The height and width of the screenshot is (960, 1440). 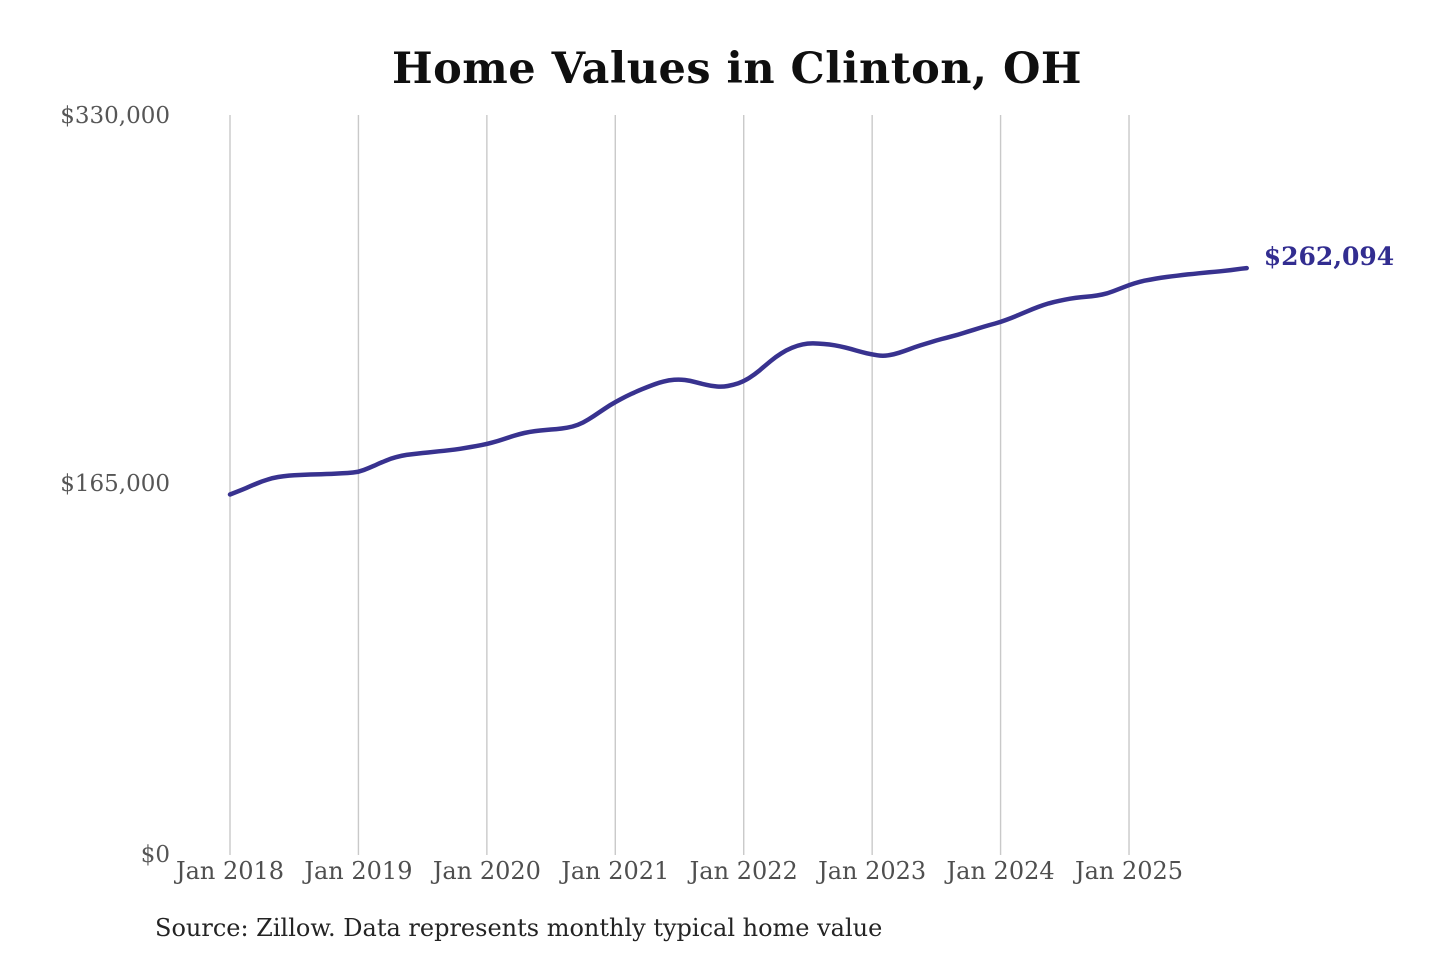 What do you see at coordinates (115, 484) in the screenshot?
I see `y-axis-tick-label-165000: $165,000` at bounding box center [115, 484].